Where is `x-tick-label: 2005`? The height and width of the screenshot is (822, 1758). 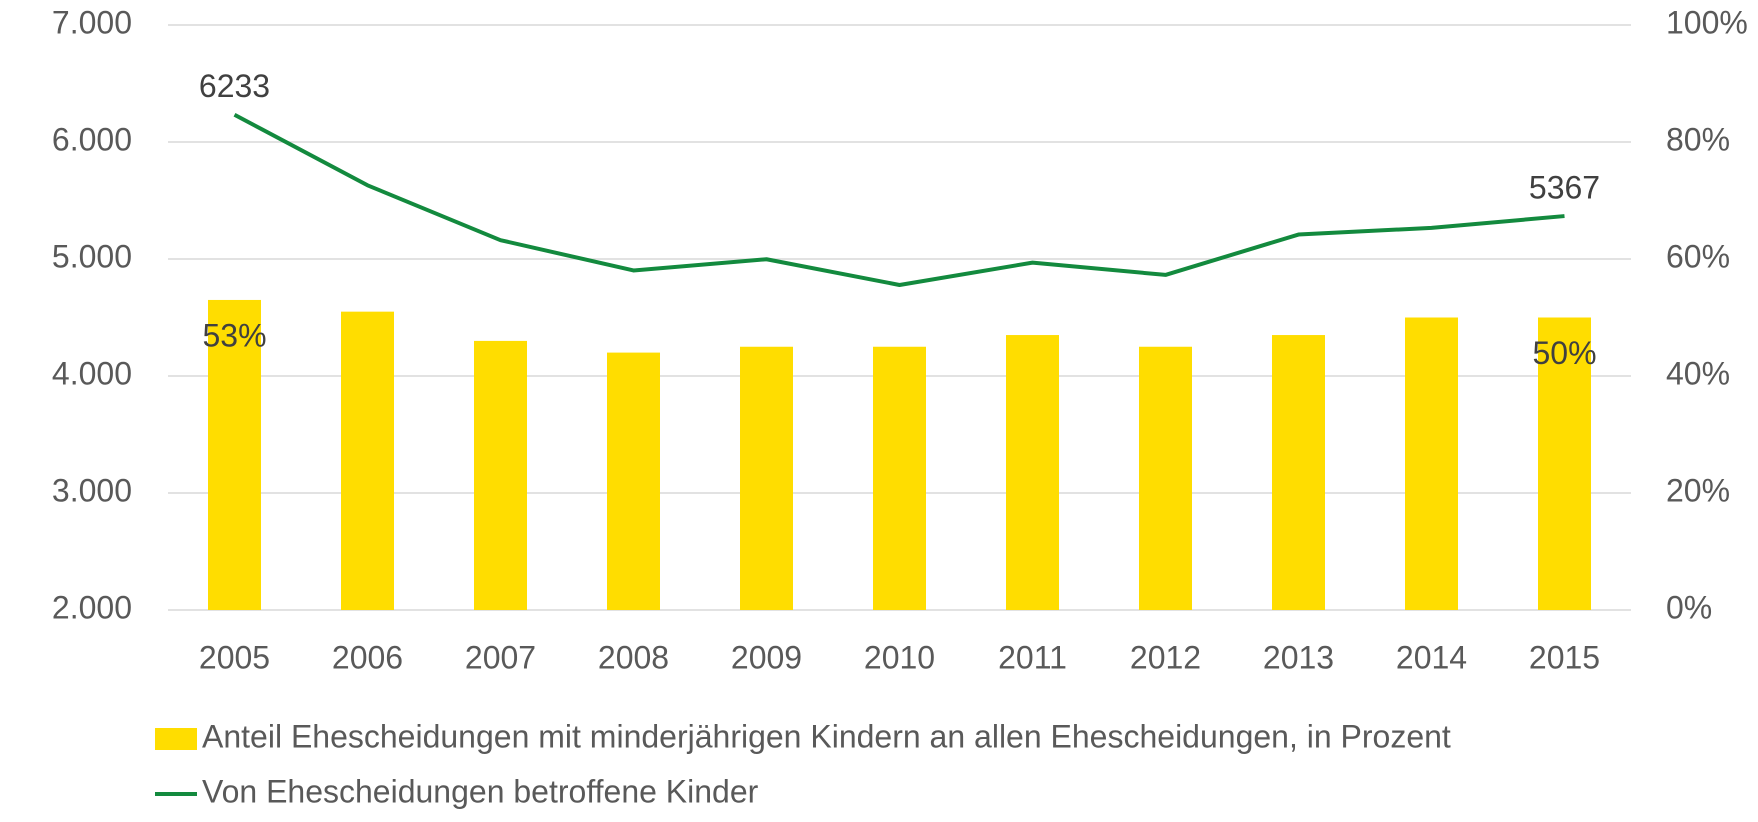 x-tick-label: 2005 is located at coordinates (234, 657).